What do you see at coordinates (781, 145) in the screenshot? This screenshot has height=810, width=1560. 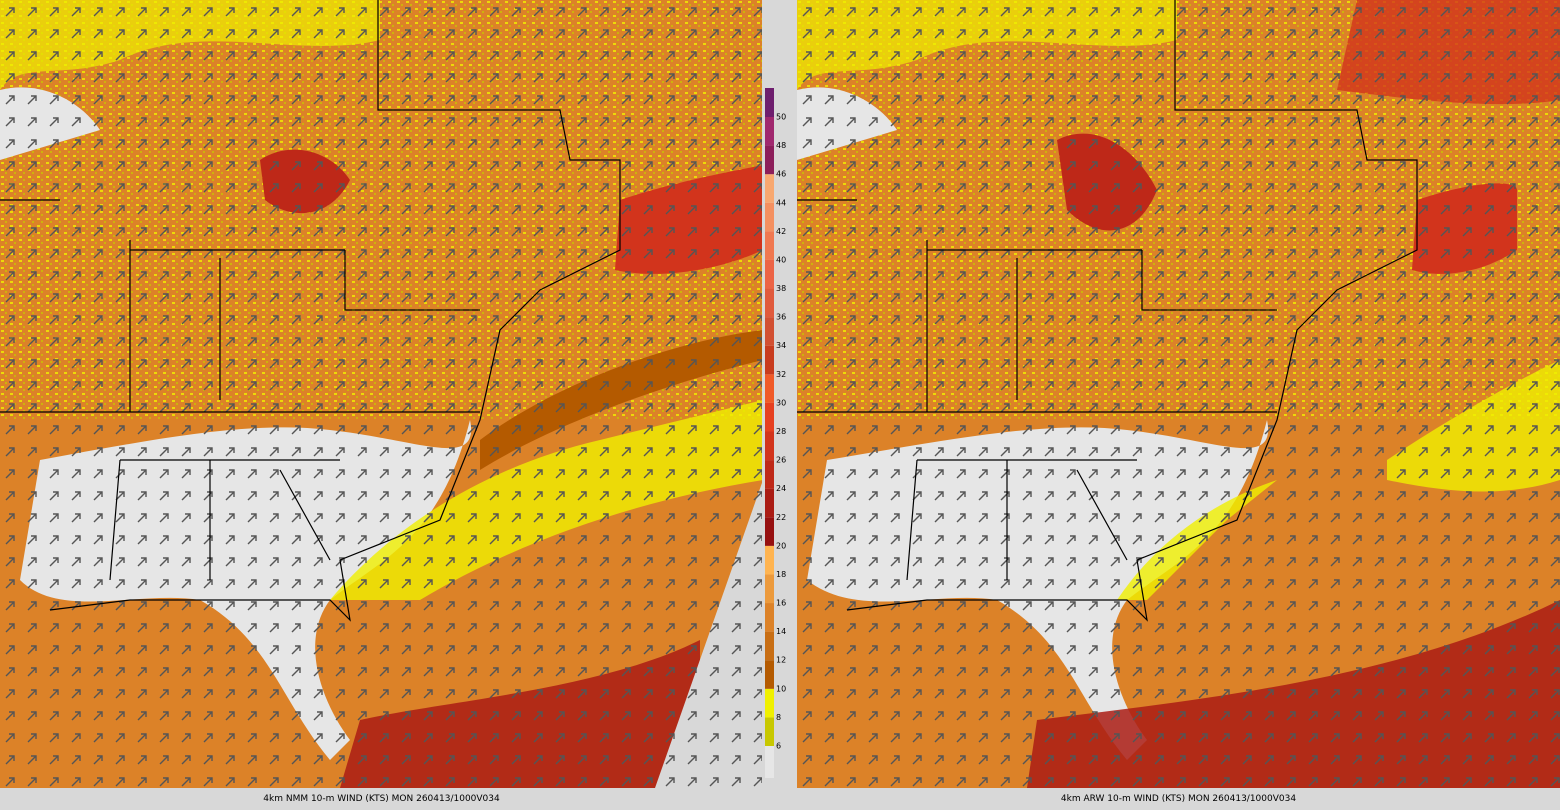 I see `colorbar-label: 48` at bounding box center [781, 145].